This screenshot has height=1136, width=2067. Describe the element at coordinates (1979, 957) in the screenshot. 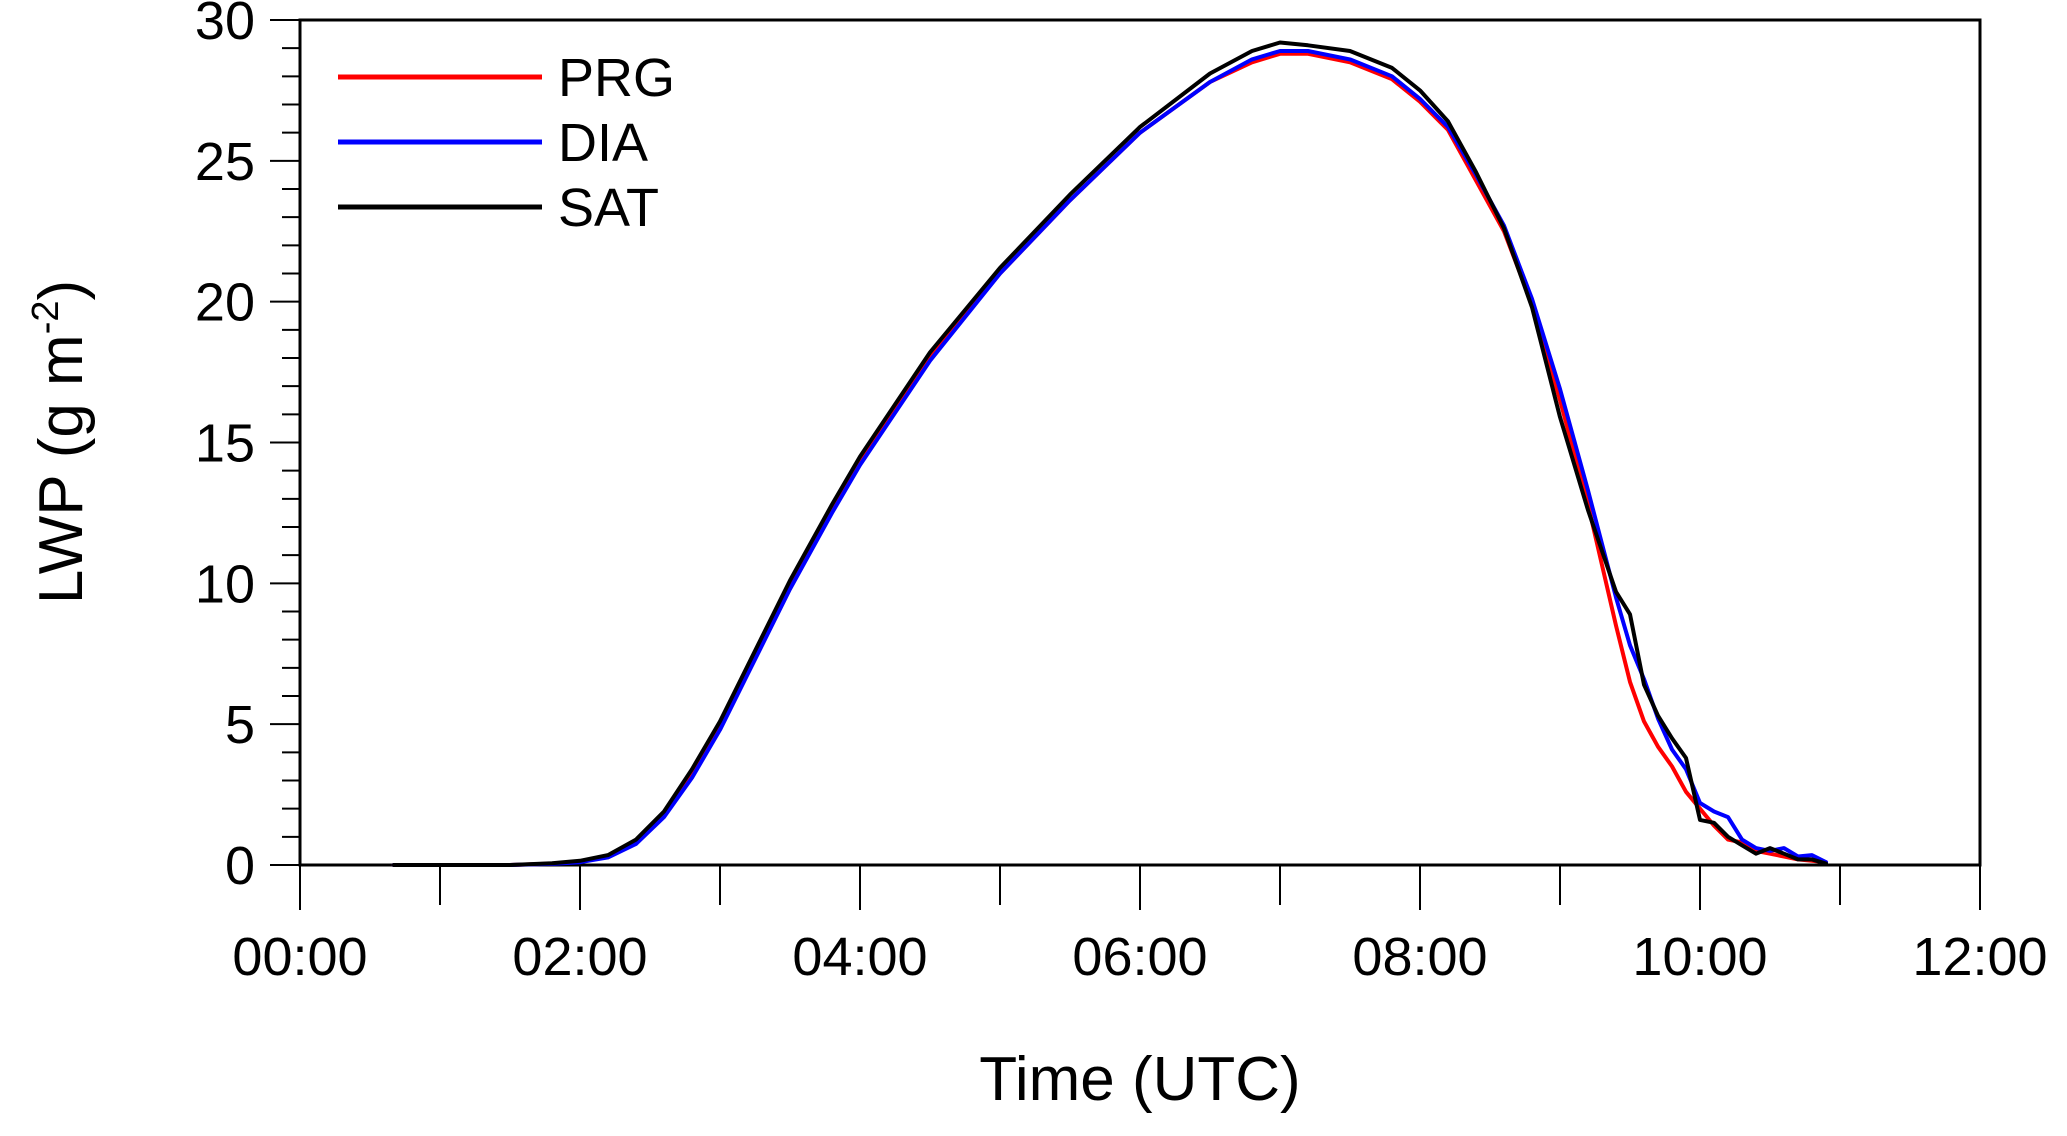

I see `x-tick-label: 12:00` at that location.